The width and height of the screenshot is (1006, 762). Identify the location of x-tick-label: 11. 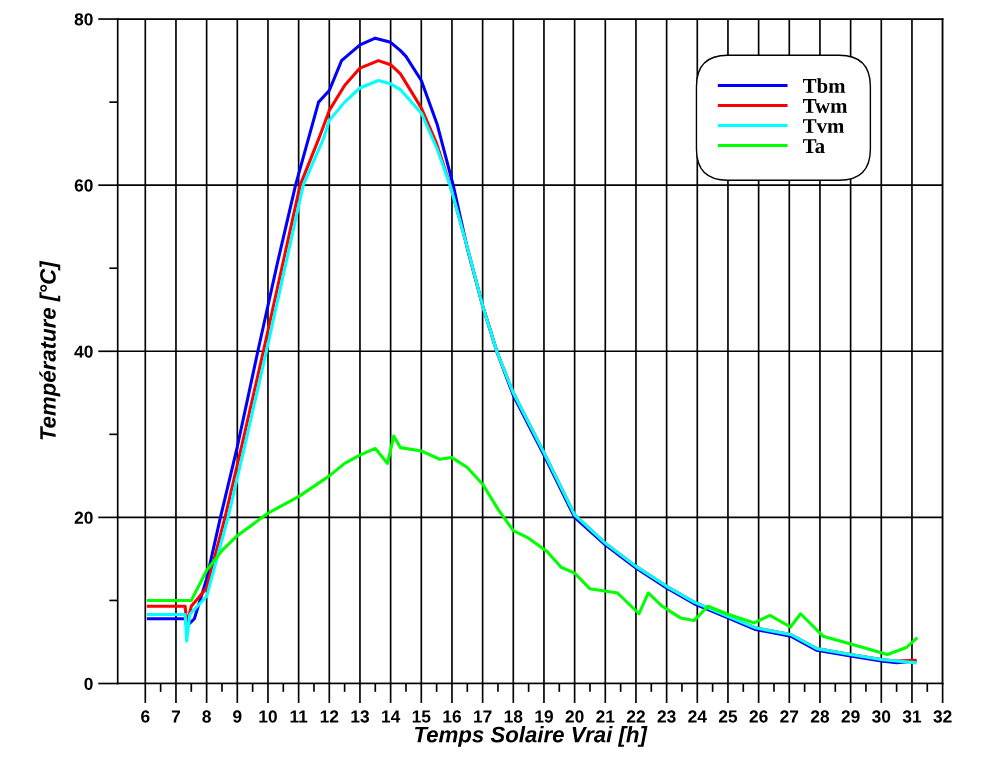
(299, 716).